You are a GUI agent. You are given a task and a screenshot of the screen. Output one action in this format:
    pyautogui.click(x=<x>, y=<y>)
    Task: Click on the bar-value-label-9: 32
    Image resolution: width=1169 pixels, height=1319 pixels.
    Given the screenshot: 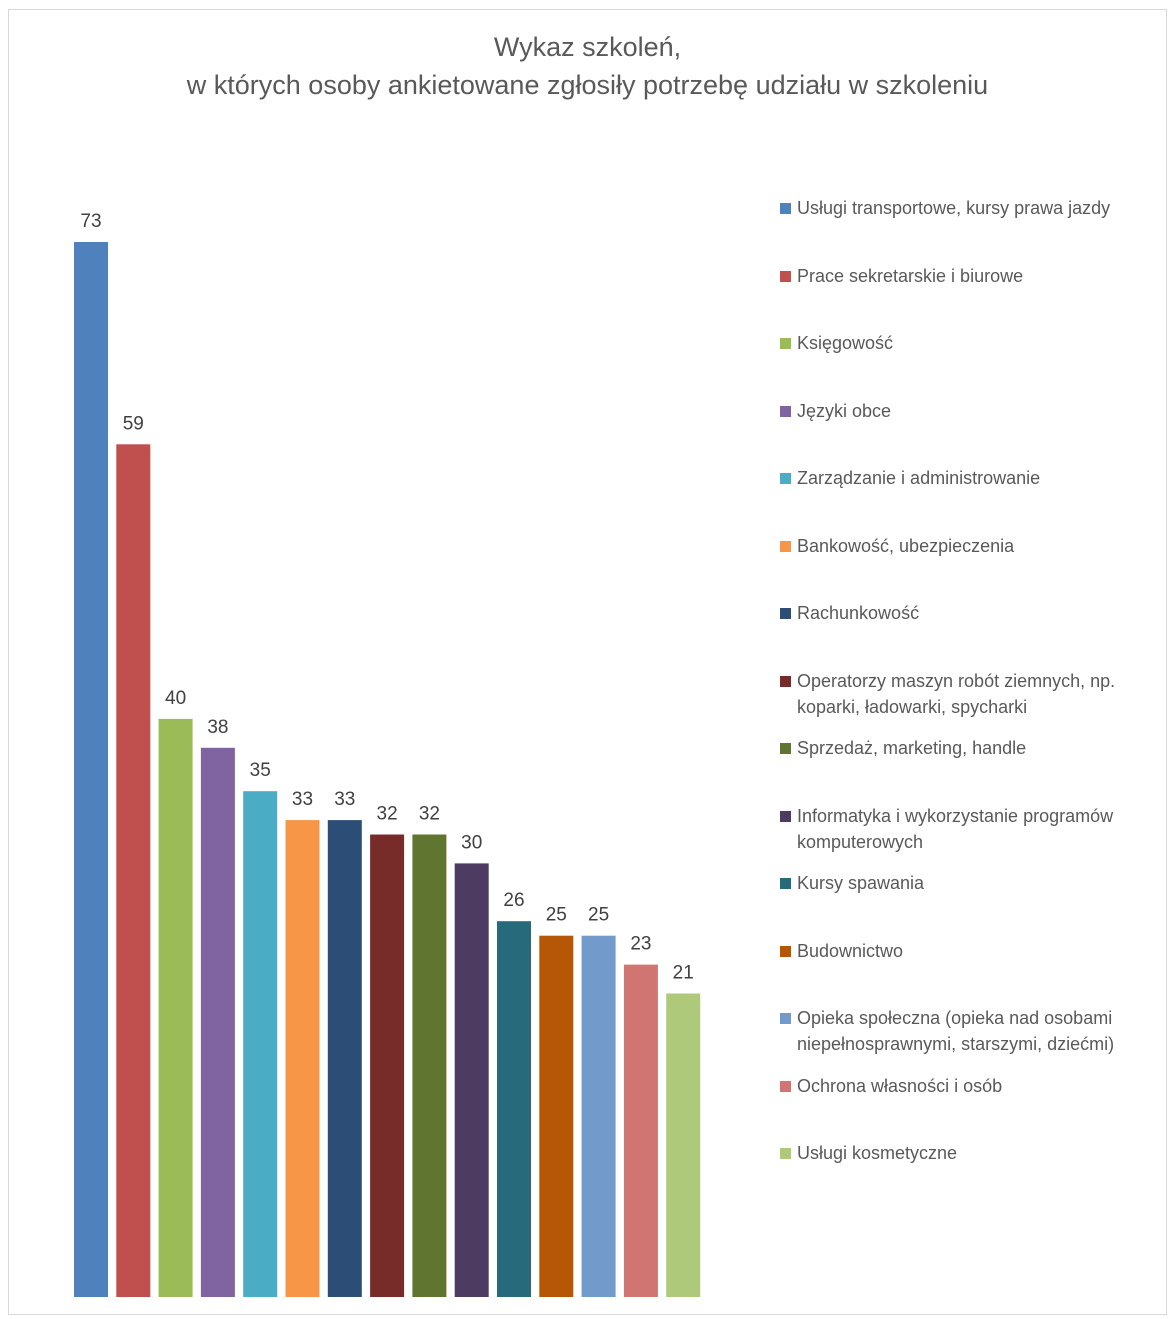 What is the action you would take?
    pyautogui.click(x=429, y=814)
    